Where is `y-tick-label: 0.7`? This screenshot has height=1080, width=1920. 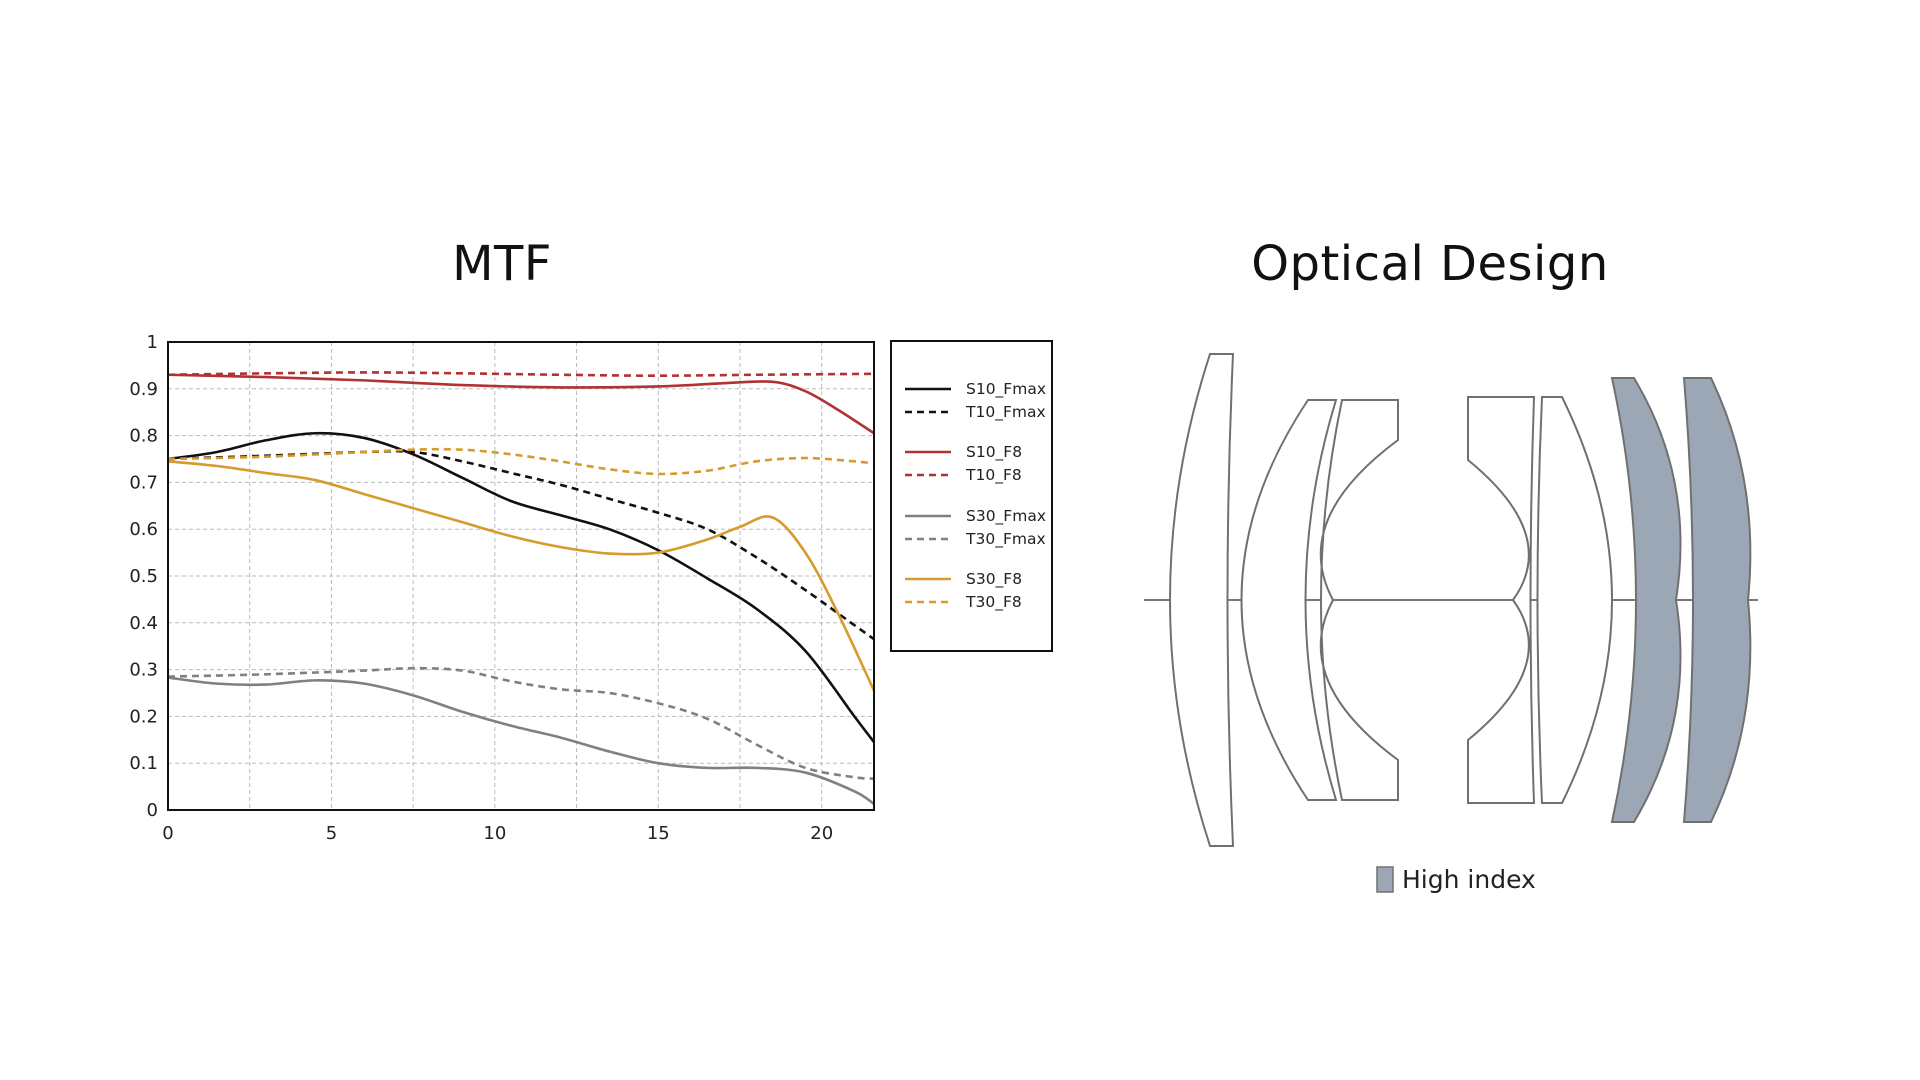
y-tick-label: 0.7 is located at coordinates (143, 482).